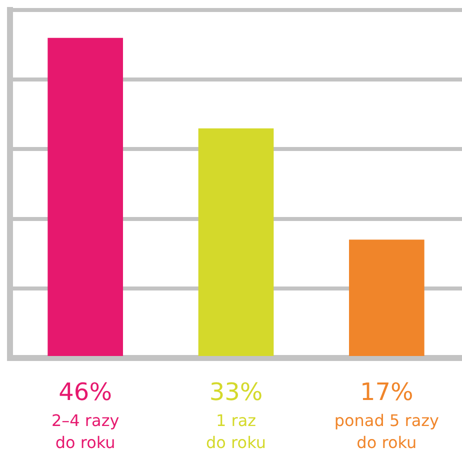  I want to click on data-label: 17%, so click(387, 392).